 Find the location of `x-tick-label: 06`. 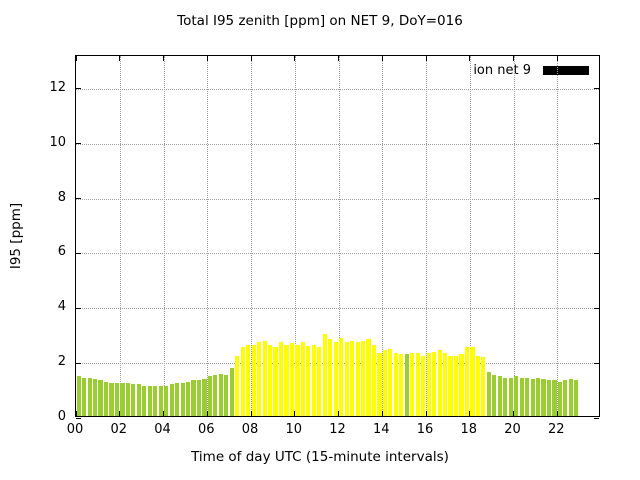

x-tick-label: 06 is located at coordinates (206, 429).